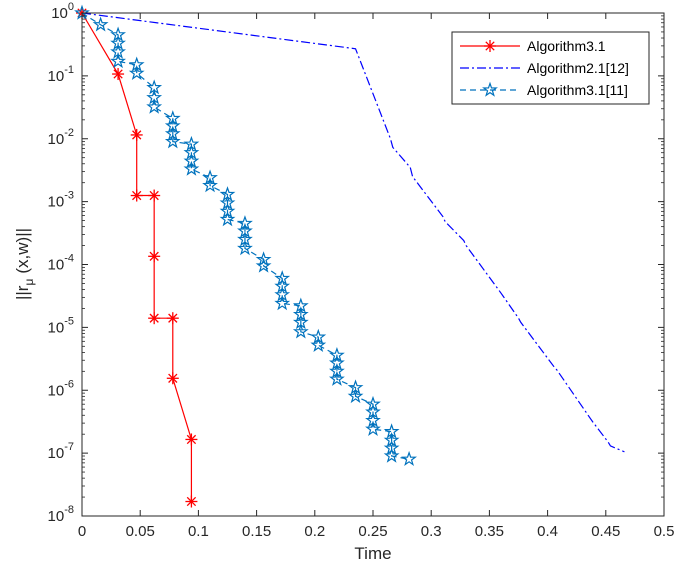  Describe the element at coordinates (61, 200) in the screenshot. I see `y-tick-label: 10⁻³` at that location.